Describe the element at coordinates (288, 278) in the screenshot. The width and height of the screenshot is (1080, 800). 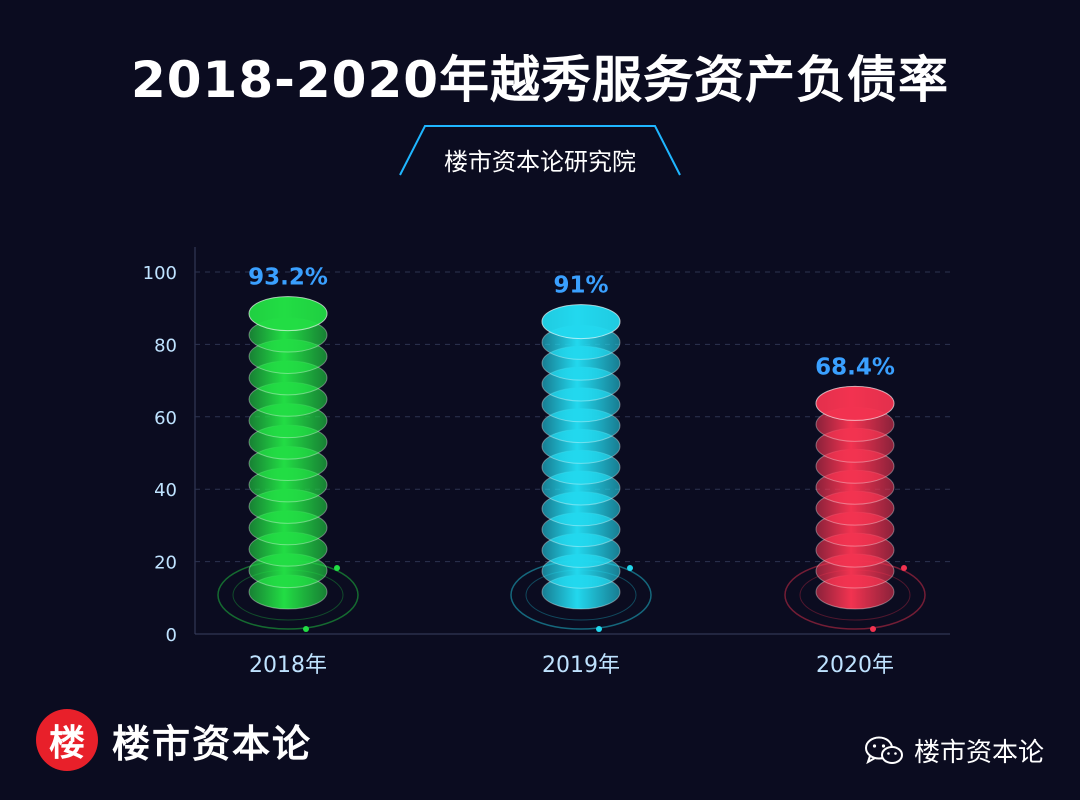
I see `data-label: 93.2%` at that location.